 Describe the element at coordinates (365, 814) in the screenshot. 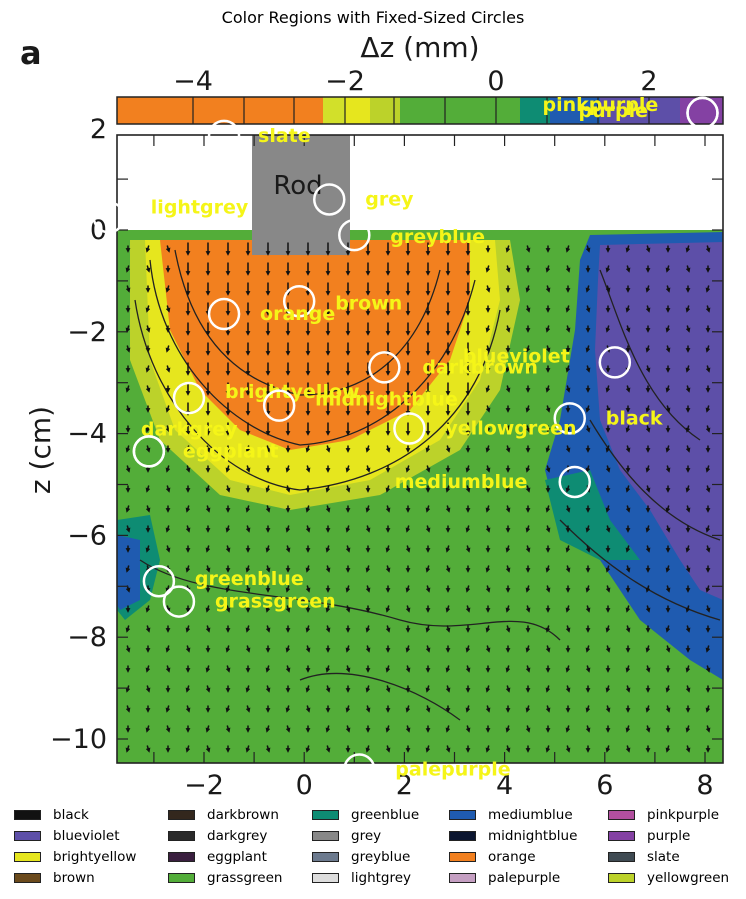

I see `legend-item: greenblue` at that location.